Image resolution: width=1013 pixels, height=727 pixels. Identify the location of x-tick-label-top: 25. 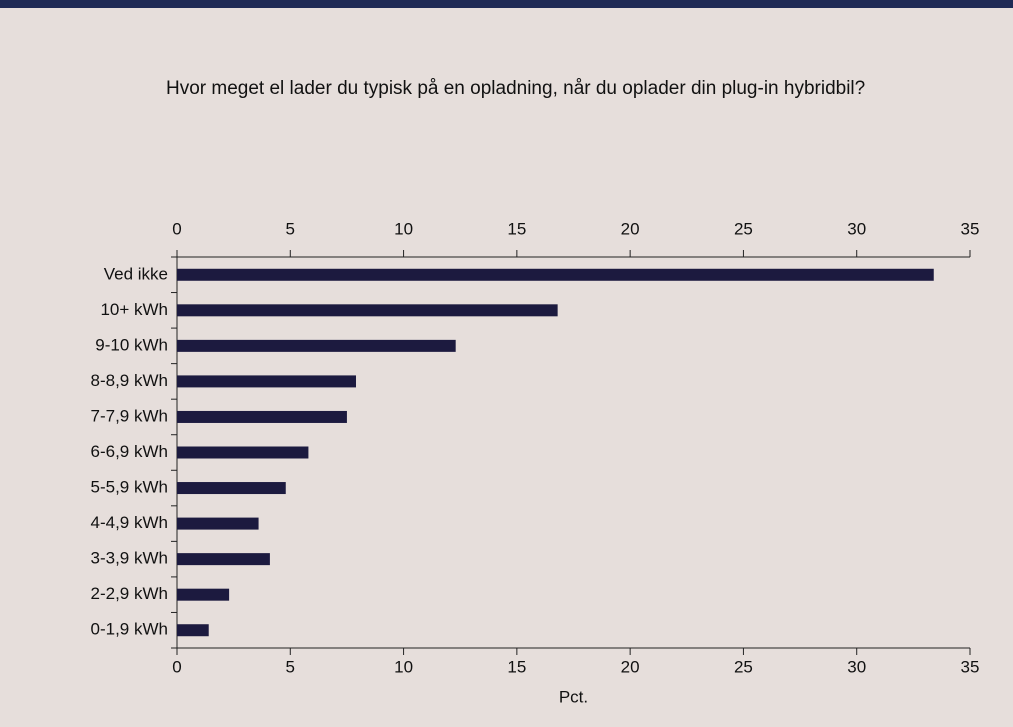
(743, 228).